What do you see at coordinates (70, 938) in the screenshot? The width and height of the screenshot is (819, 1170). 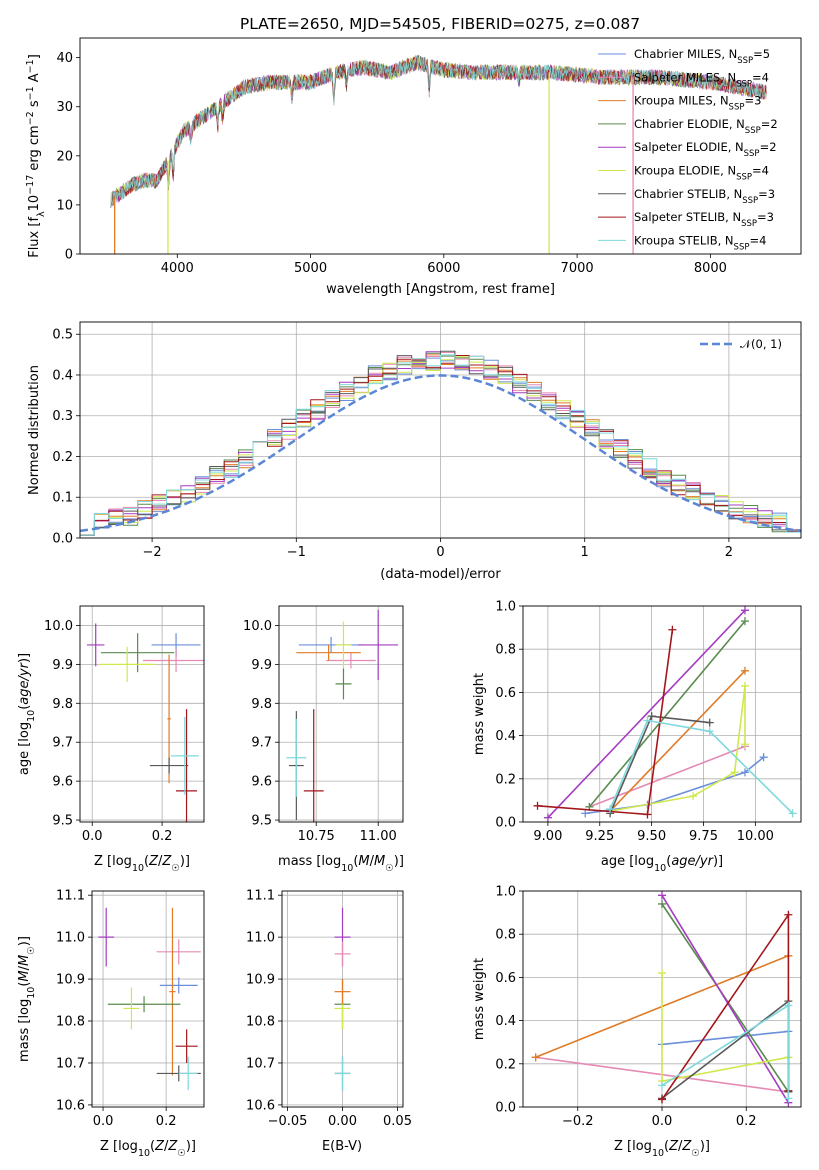 I see `y-tick-label: 11.0` at bounding box center [70, 938].